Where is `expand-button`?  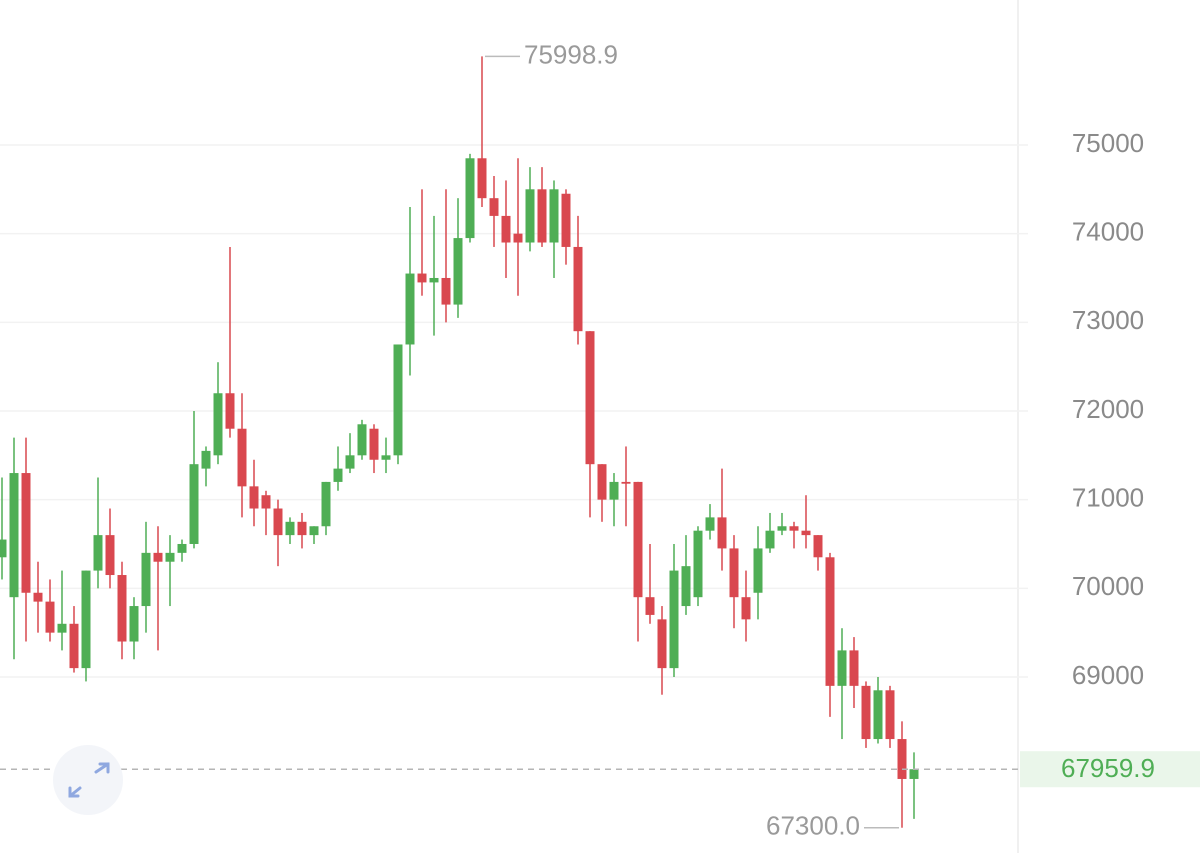
expand-button is located at coordinates (88, 780).